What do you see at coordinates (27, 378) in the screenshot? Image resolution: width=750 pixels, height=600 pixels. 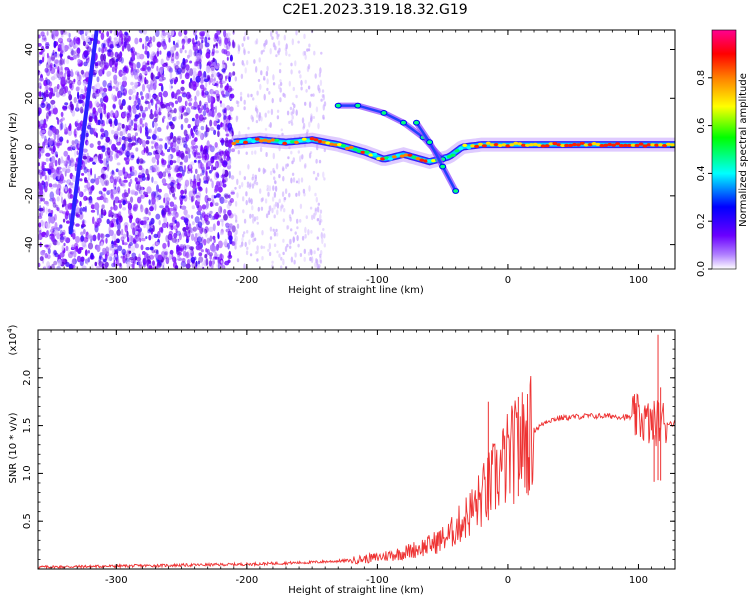 I see `y-tick-label: 2.0` at bounding box center [27, 378].